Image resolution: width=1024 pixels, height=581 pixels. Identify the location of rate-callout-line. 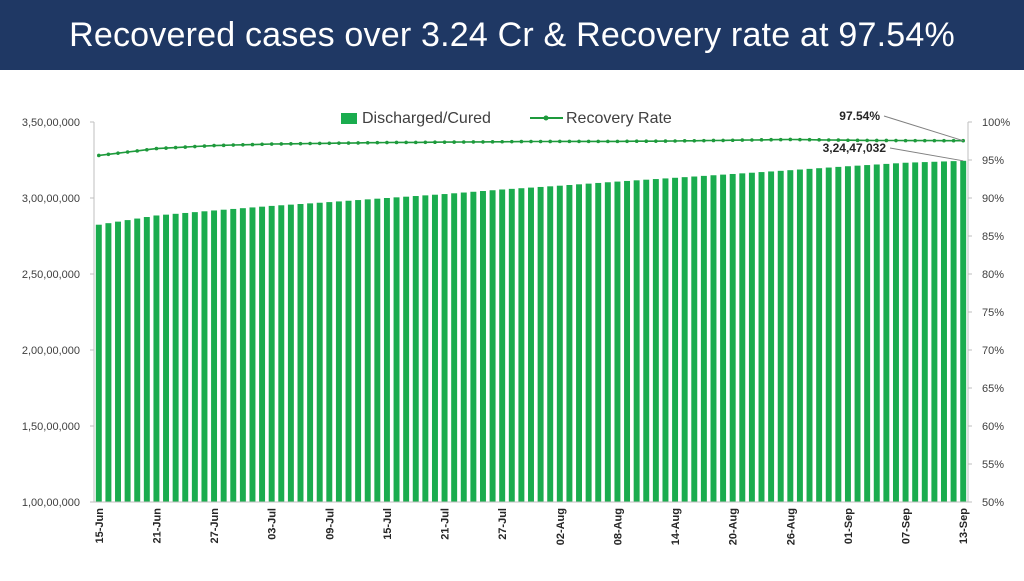
(923, 128).